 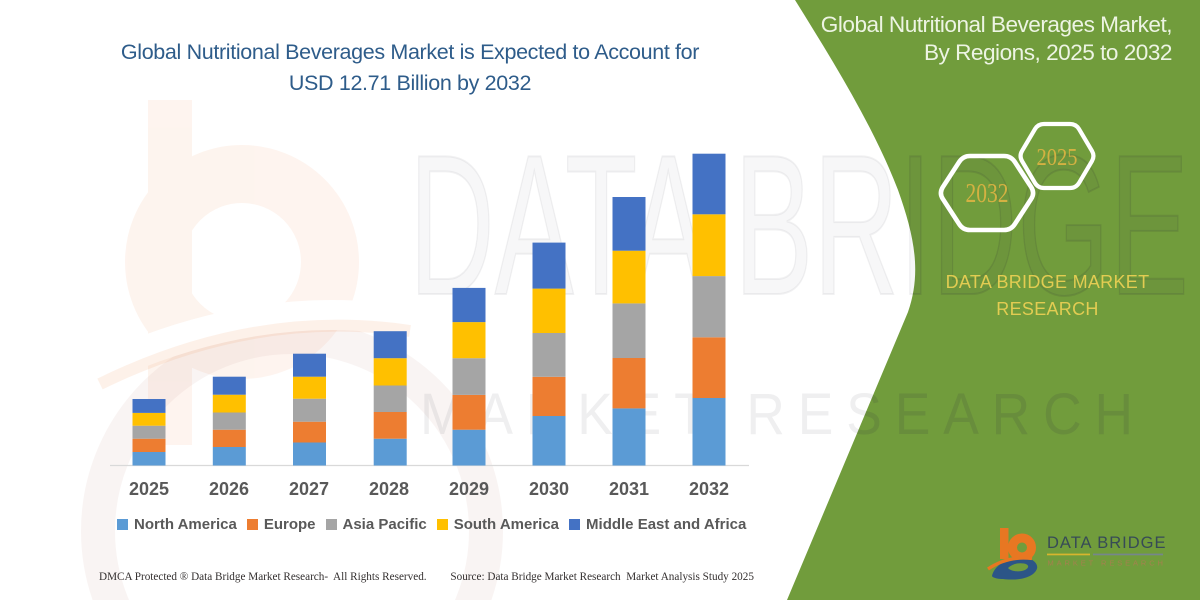 I want to click on svg-text: 2032, so click(x=987, y=193).